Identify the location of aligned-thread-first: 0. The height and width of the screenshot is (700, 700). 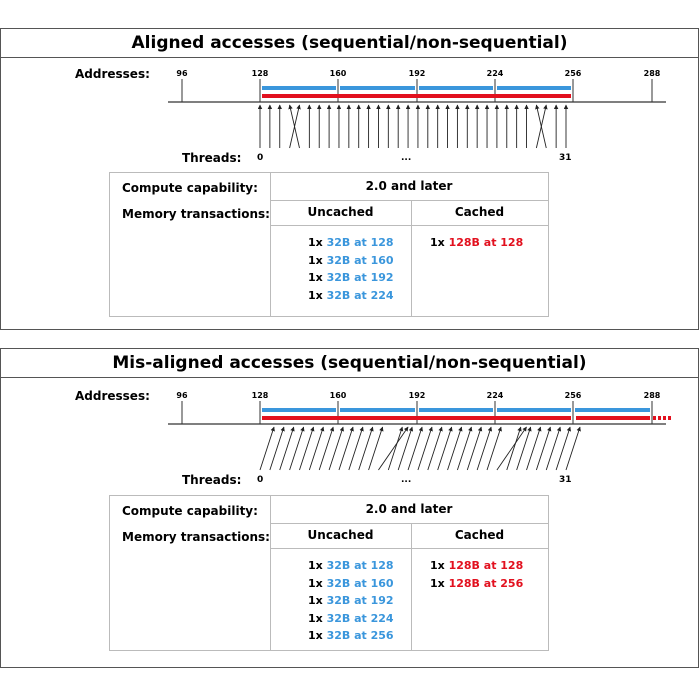
(260, 158).